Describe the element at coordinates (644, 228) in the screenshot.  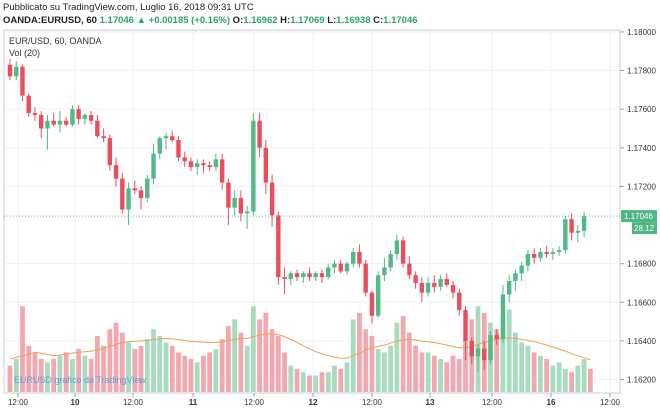
I see `volume-value-box` at that location.